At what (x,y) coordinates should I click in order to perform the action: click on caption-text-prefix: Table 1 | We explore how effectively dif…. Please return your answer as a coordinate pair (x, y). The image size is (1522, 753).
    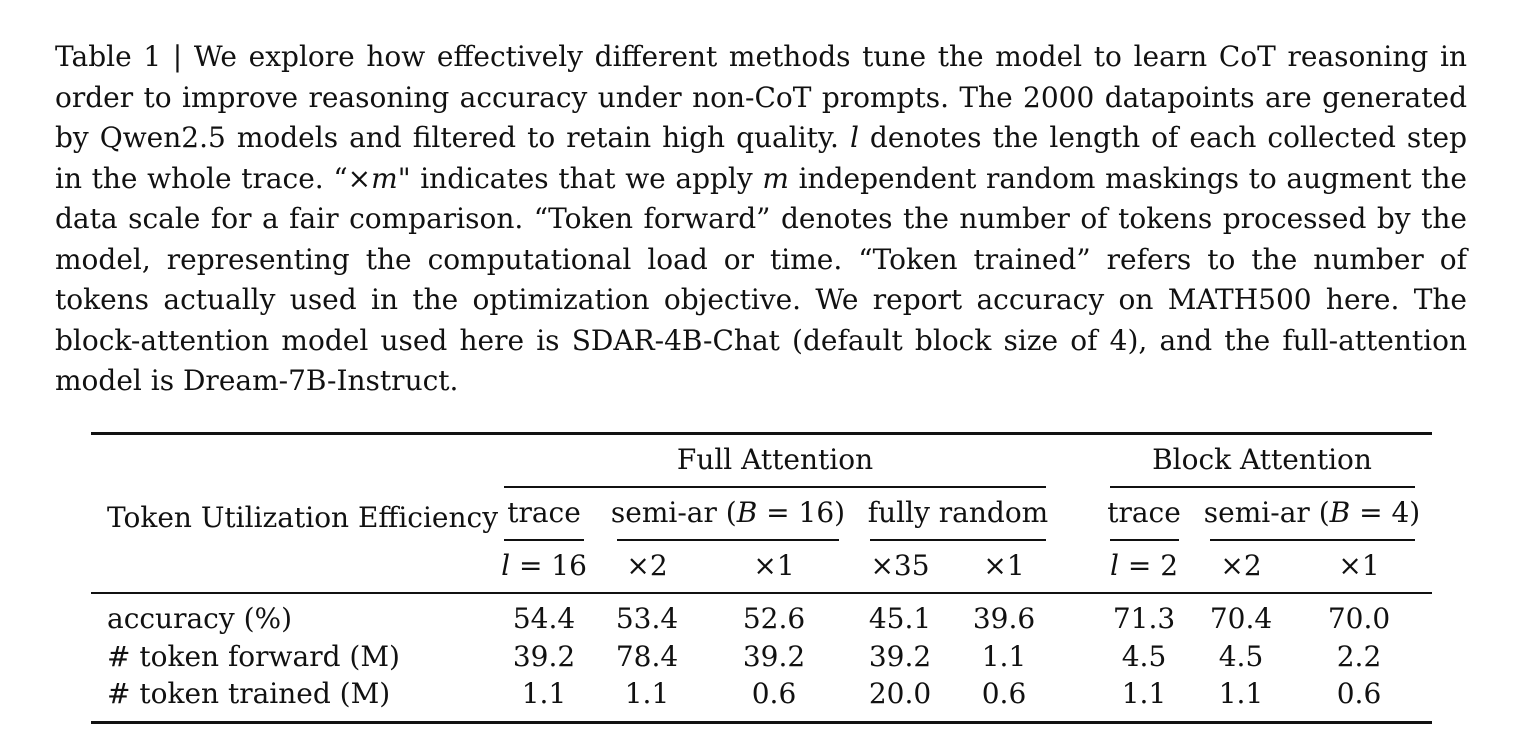
    Looking at the image, I should click on (761, 97).